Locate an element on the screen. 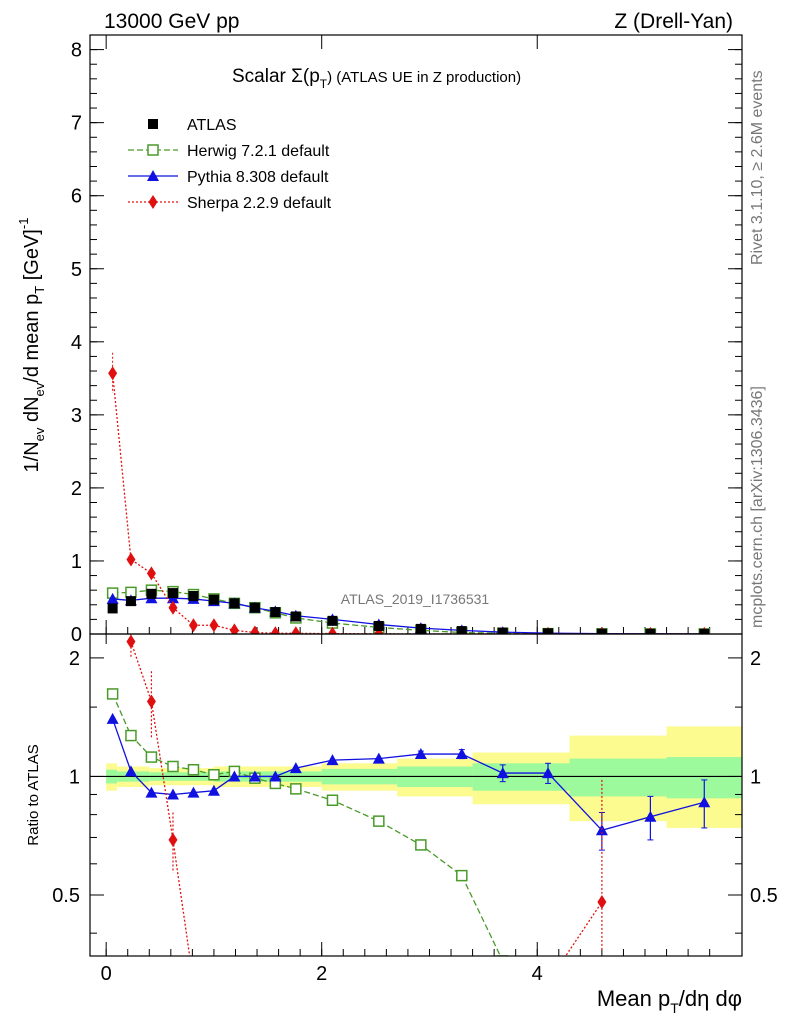 This screenshot has height=1024, width=786. y-tick-label-ratio: 0.5 is located at coordinates (66, 896).